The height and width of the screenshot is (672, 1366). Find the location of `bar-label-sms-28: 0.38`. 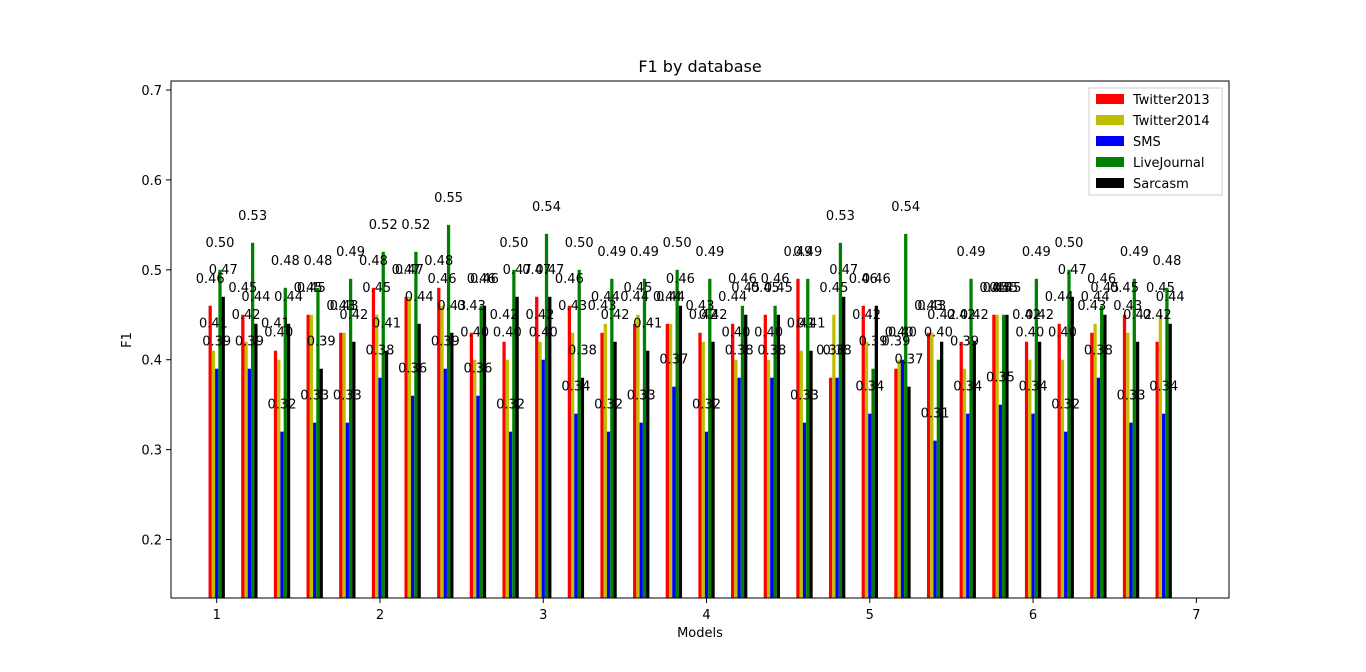

bar-label-sms-28: 0.38 is located at coordinates (1098, 351).